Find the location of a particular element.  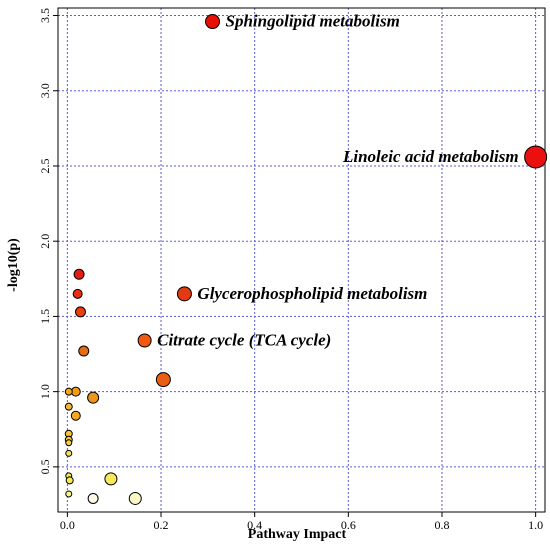

y-axis-title: -log10(p) is located at coordinates (13, 265).